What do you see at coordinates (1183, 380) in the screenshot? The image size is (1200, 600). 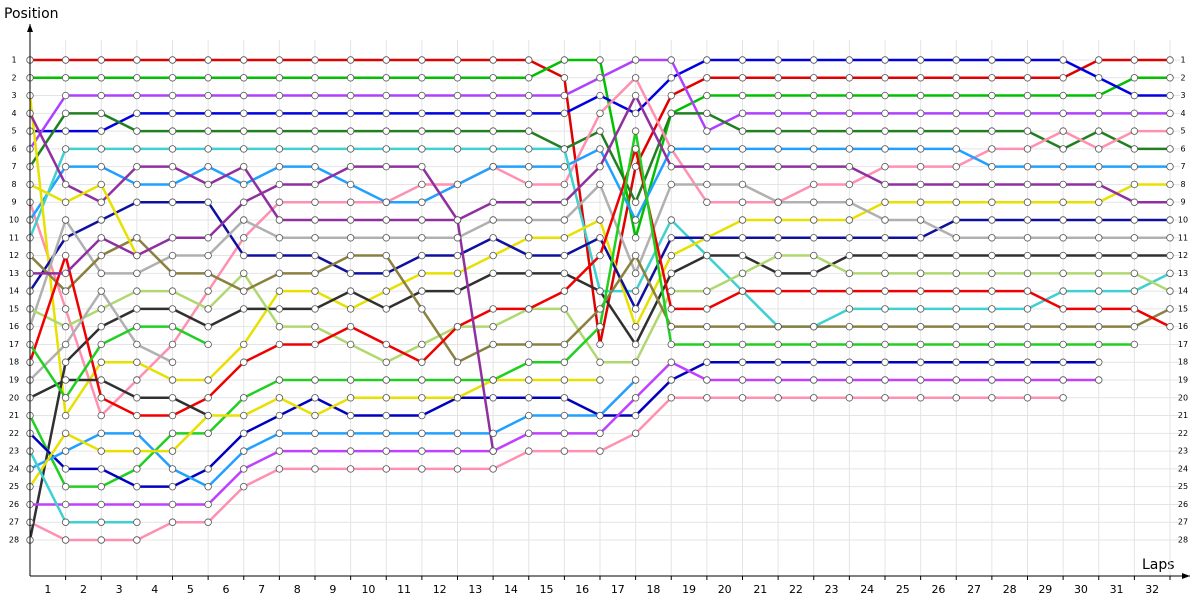 I see `y-tick-label-right: 19` at bounding box center [1183, 380].